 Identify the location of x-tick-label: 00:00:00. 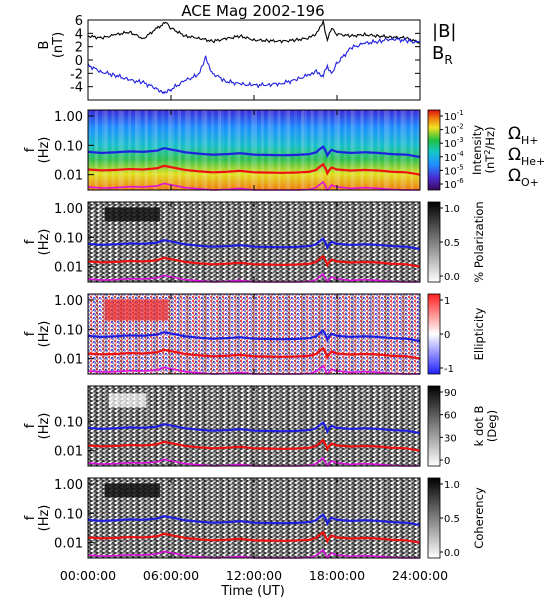
(88, 575).